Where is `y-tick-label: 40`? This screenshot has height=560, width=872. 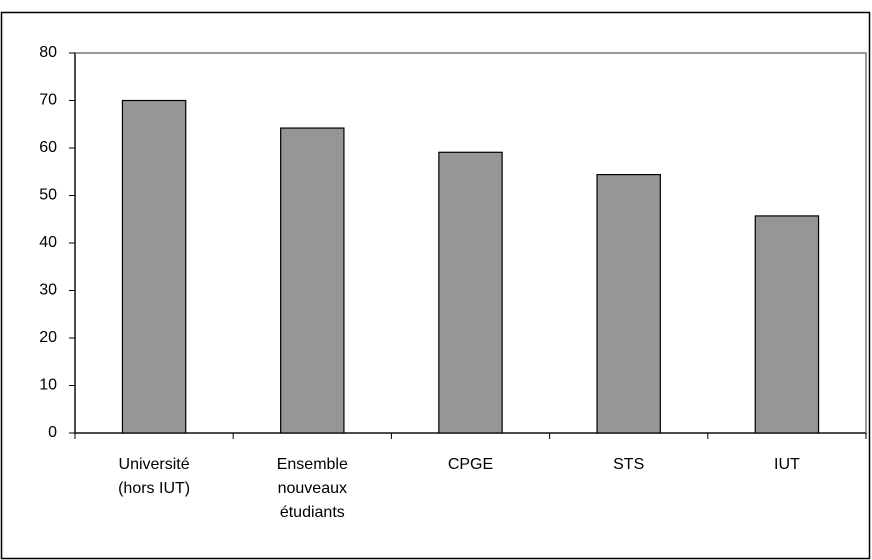
y-tick-label: 40 is located at coordinates (48, 242).